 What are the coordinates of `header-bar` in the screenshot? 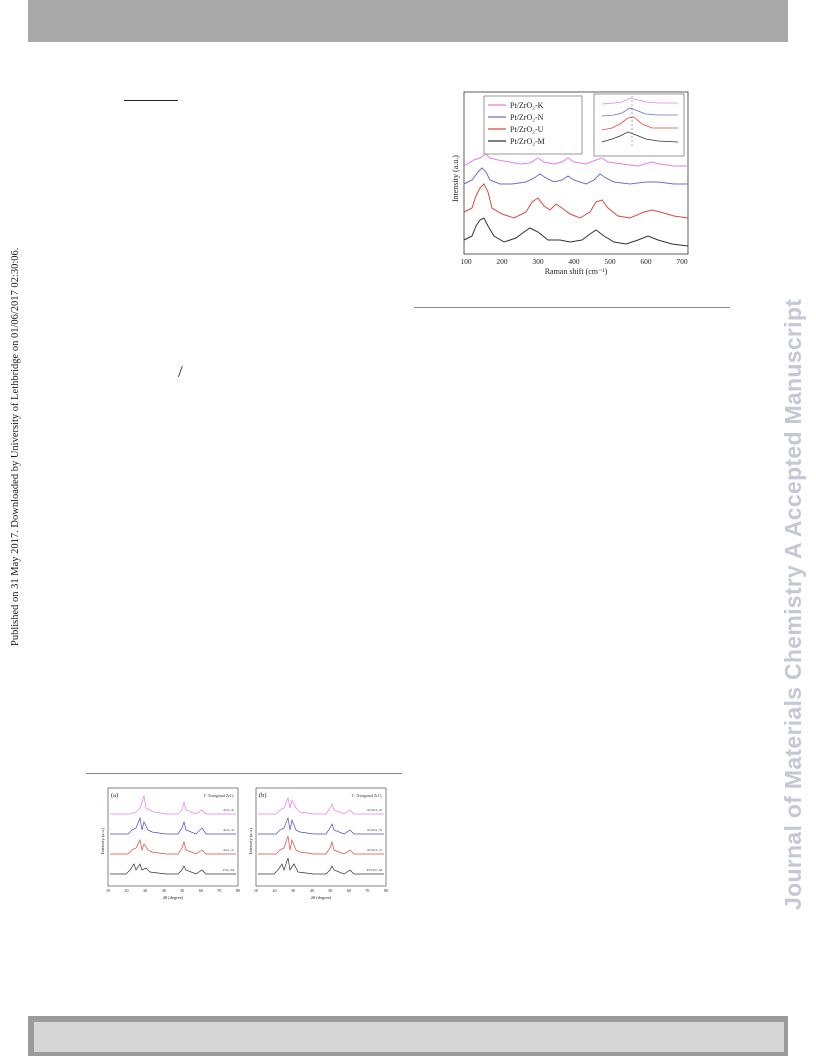 It's located at (408, 21).